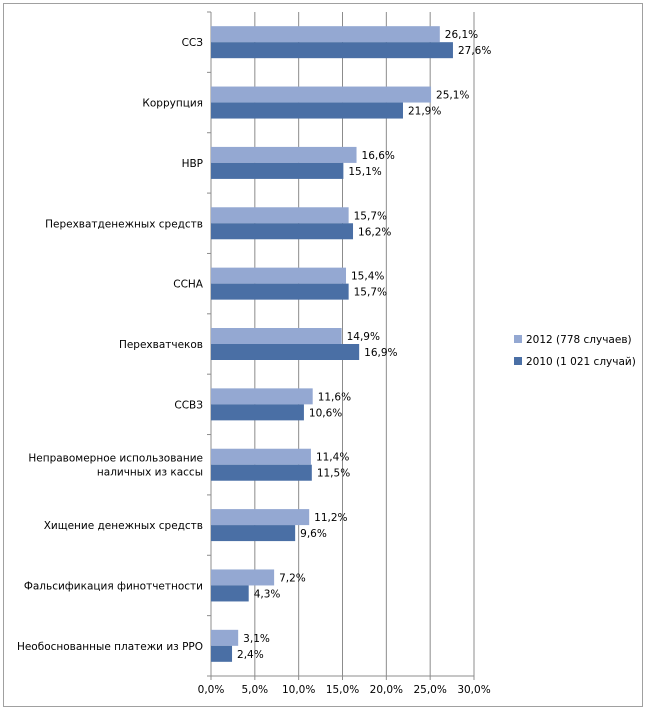 This screenshot has height=713, width=648. I want to click on category-label: ССНА, so click(188, 285).